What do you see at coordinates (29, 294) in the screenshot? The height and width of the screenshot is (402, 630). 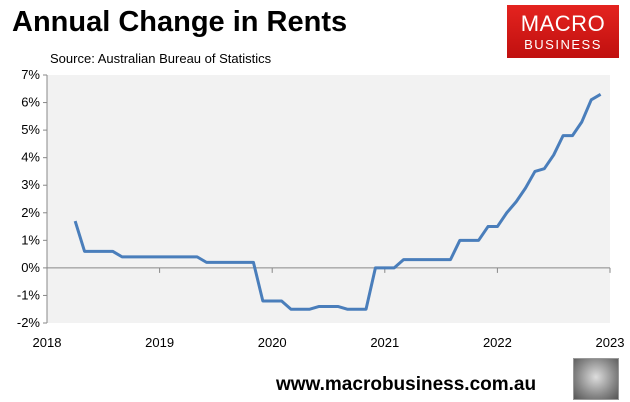 I see `y-tick-label: -1%` at bounding box center [29, 294].